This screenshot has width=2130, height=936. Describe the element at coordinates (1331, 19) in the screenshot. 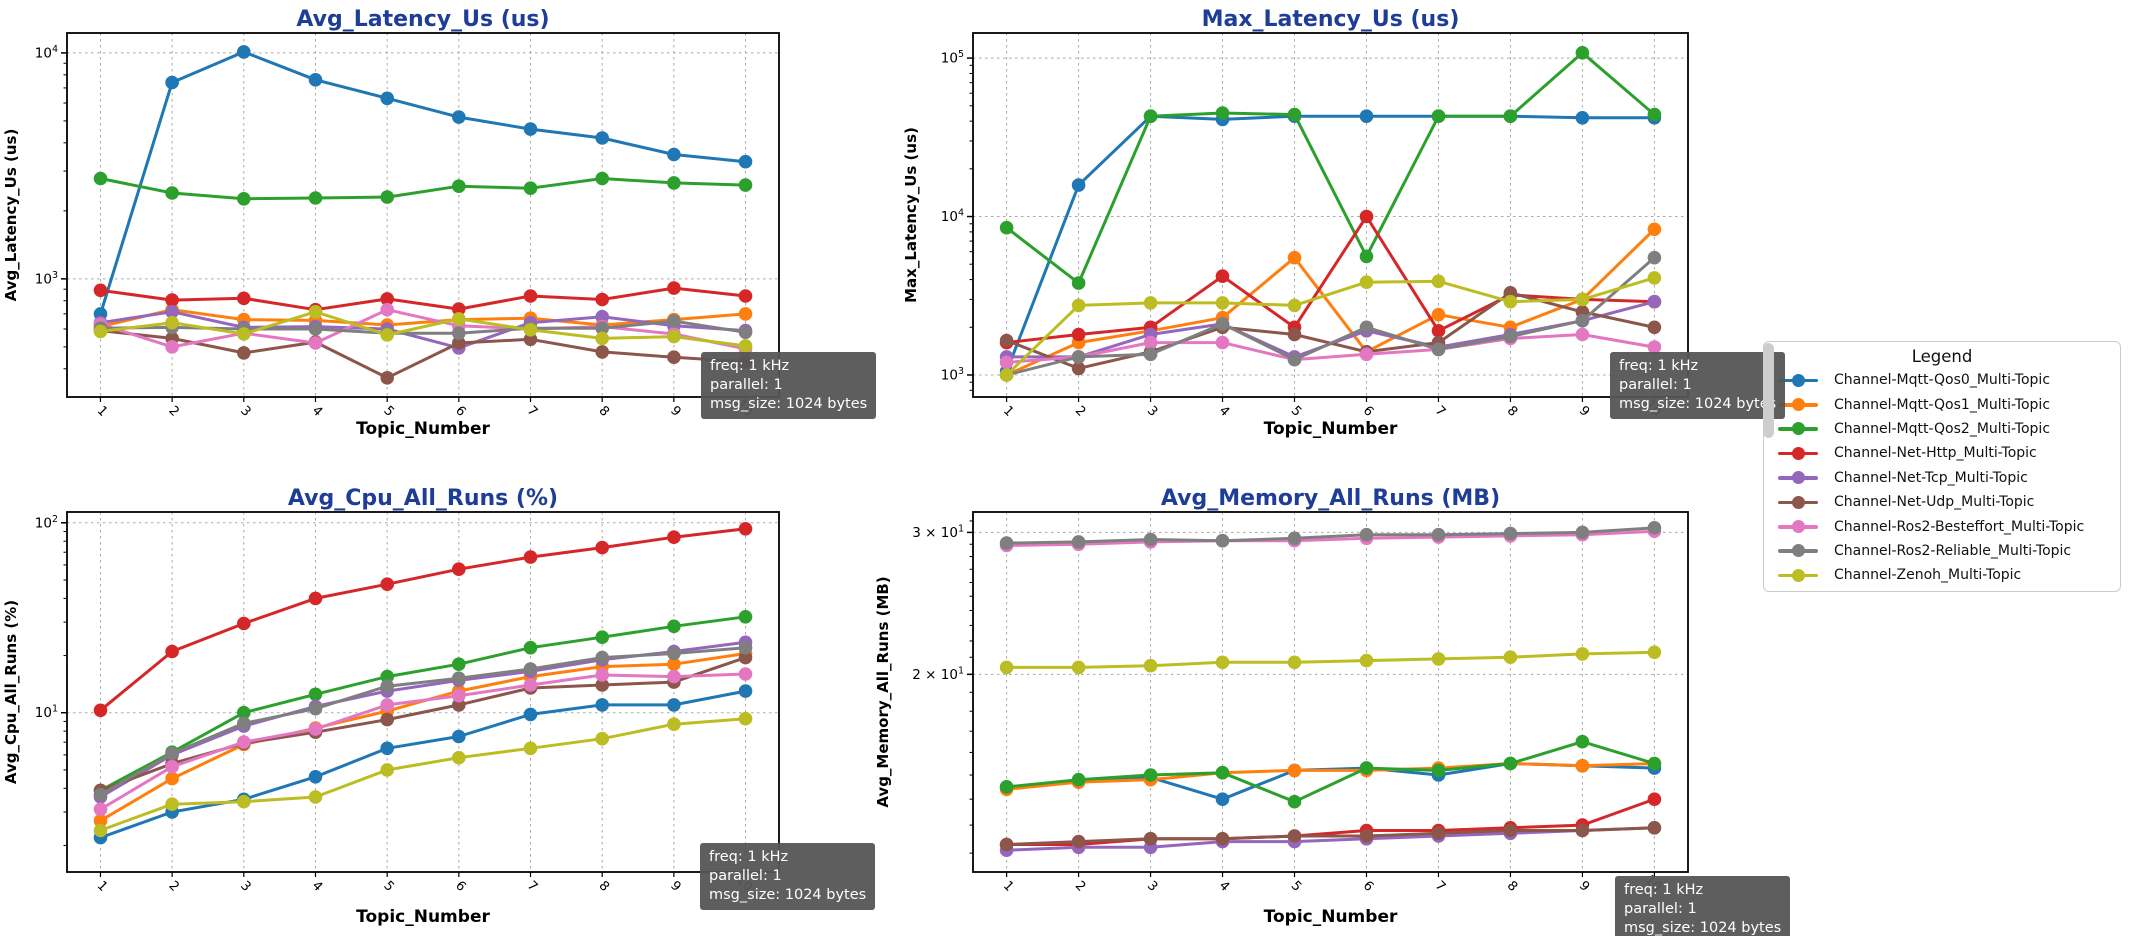

I see `chart-title: Max_Latency_Us (us)` at that location.